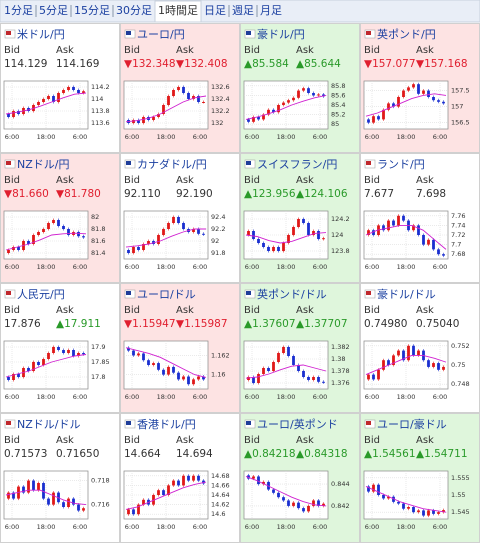  I want to click on price-bid: 17.876, so click(22, 324).